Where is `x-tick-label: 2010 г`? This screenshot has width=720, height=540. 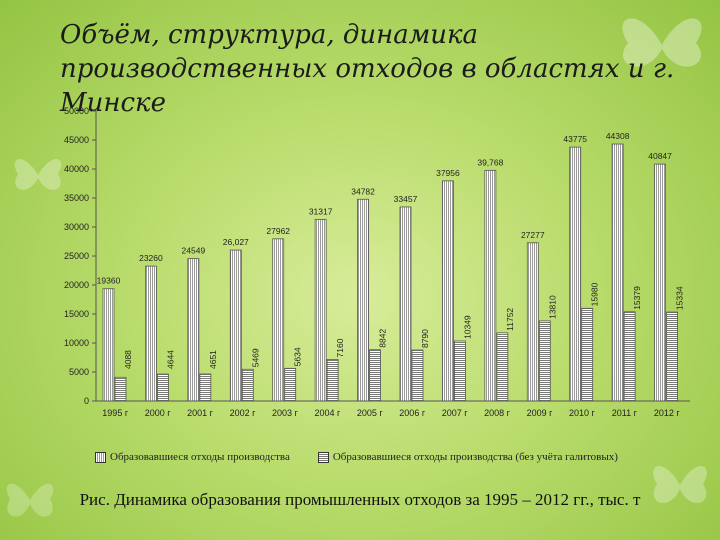 x-tick-label: 2010 г is located at coordinates (582, 413).